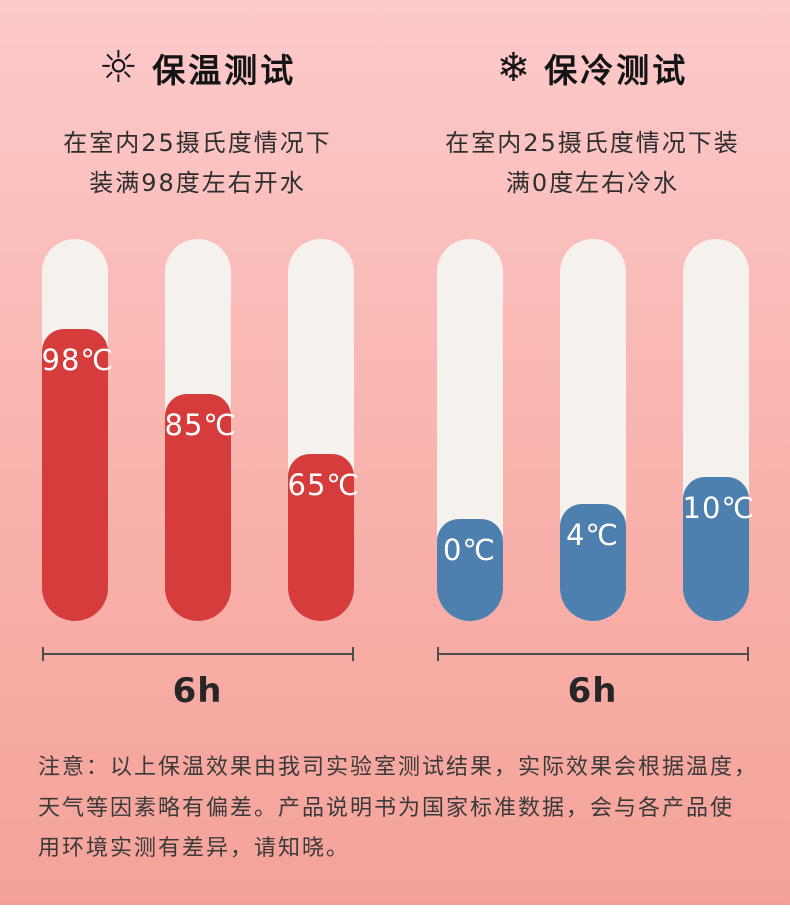  What do you see at coordinates (323, 430) in the screenshot?
I see `bar-track: 65℃` at bounding box center [323, 430].